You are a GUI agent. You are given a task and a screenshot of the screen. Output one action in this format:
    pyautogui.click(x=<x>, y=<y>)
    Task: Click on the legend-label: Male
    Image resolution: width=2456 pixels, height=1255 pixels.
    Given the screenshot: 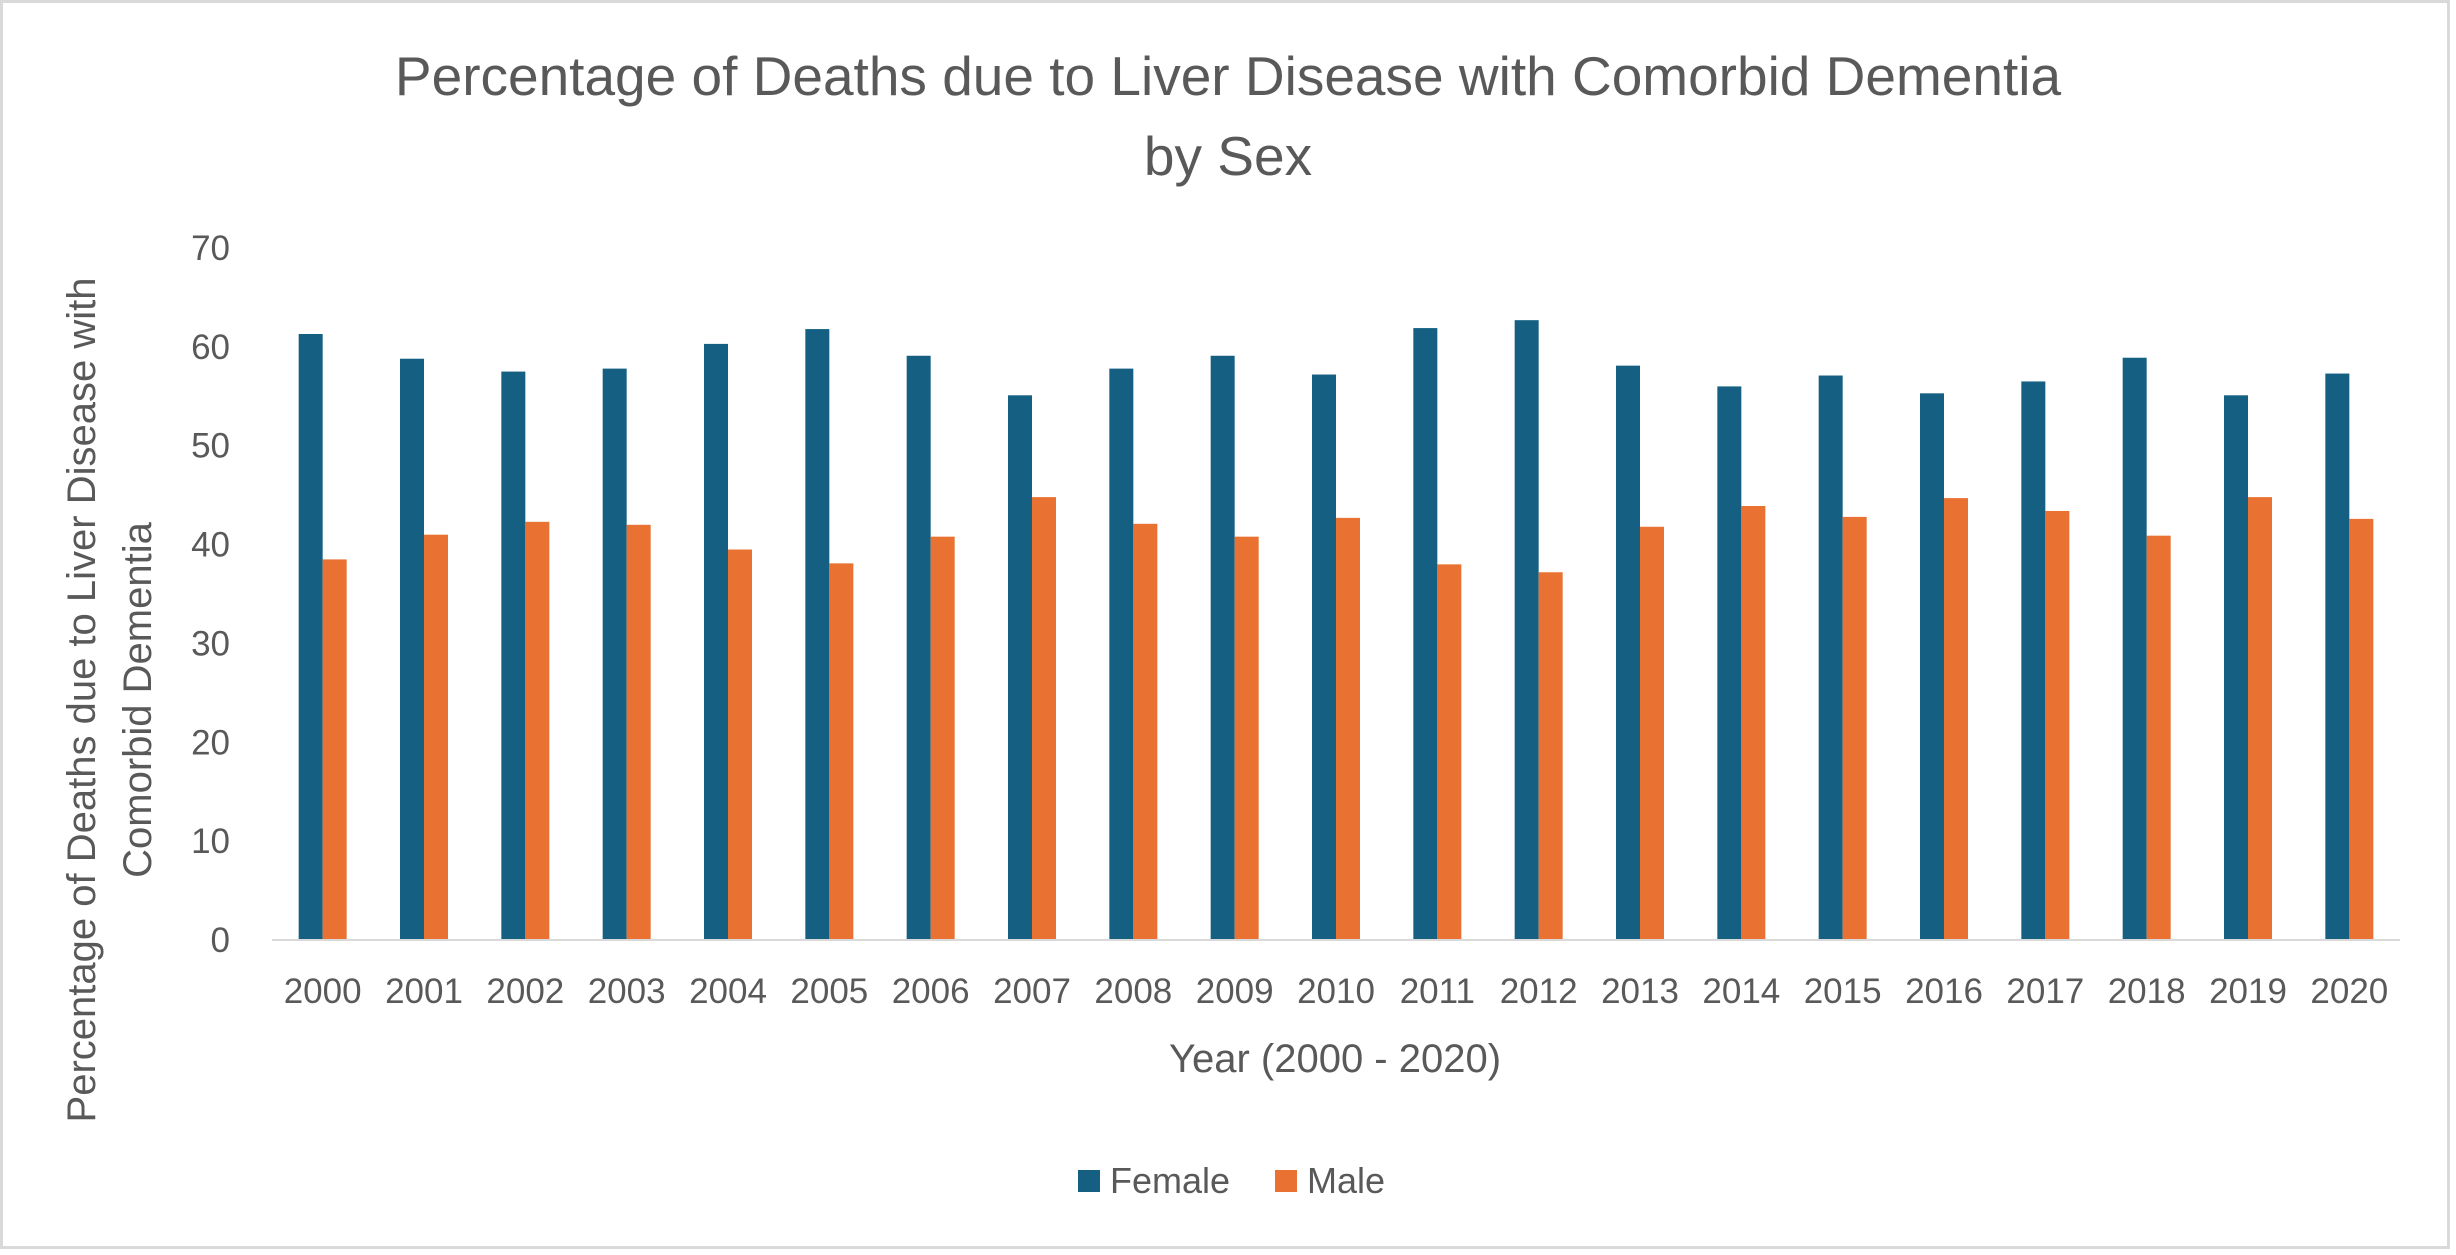 What is the action you would take?
    pyautogui.click(x=1346, y=1180)
    